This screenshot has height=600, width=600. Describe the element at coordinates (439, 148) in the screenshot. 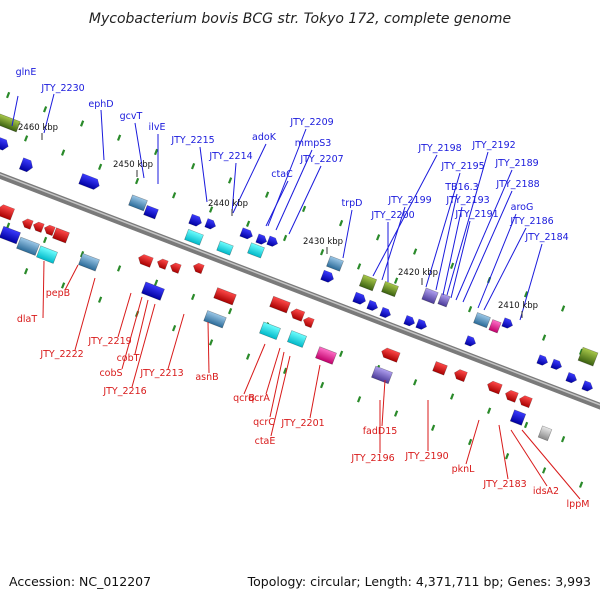

I see `forward-gene-label: JTY_2198` at that location.